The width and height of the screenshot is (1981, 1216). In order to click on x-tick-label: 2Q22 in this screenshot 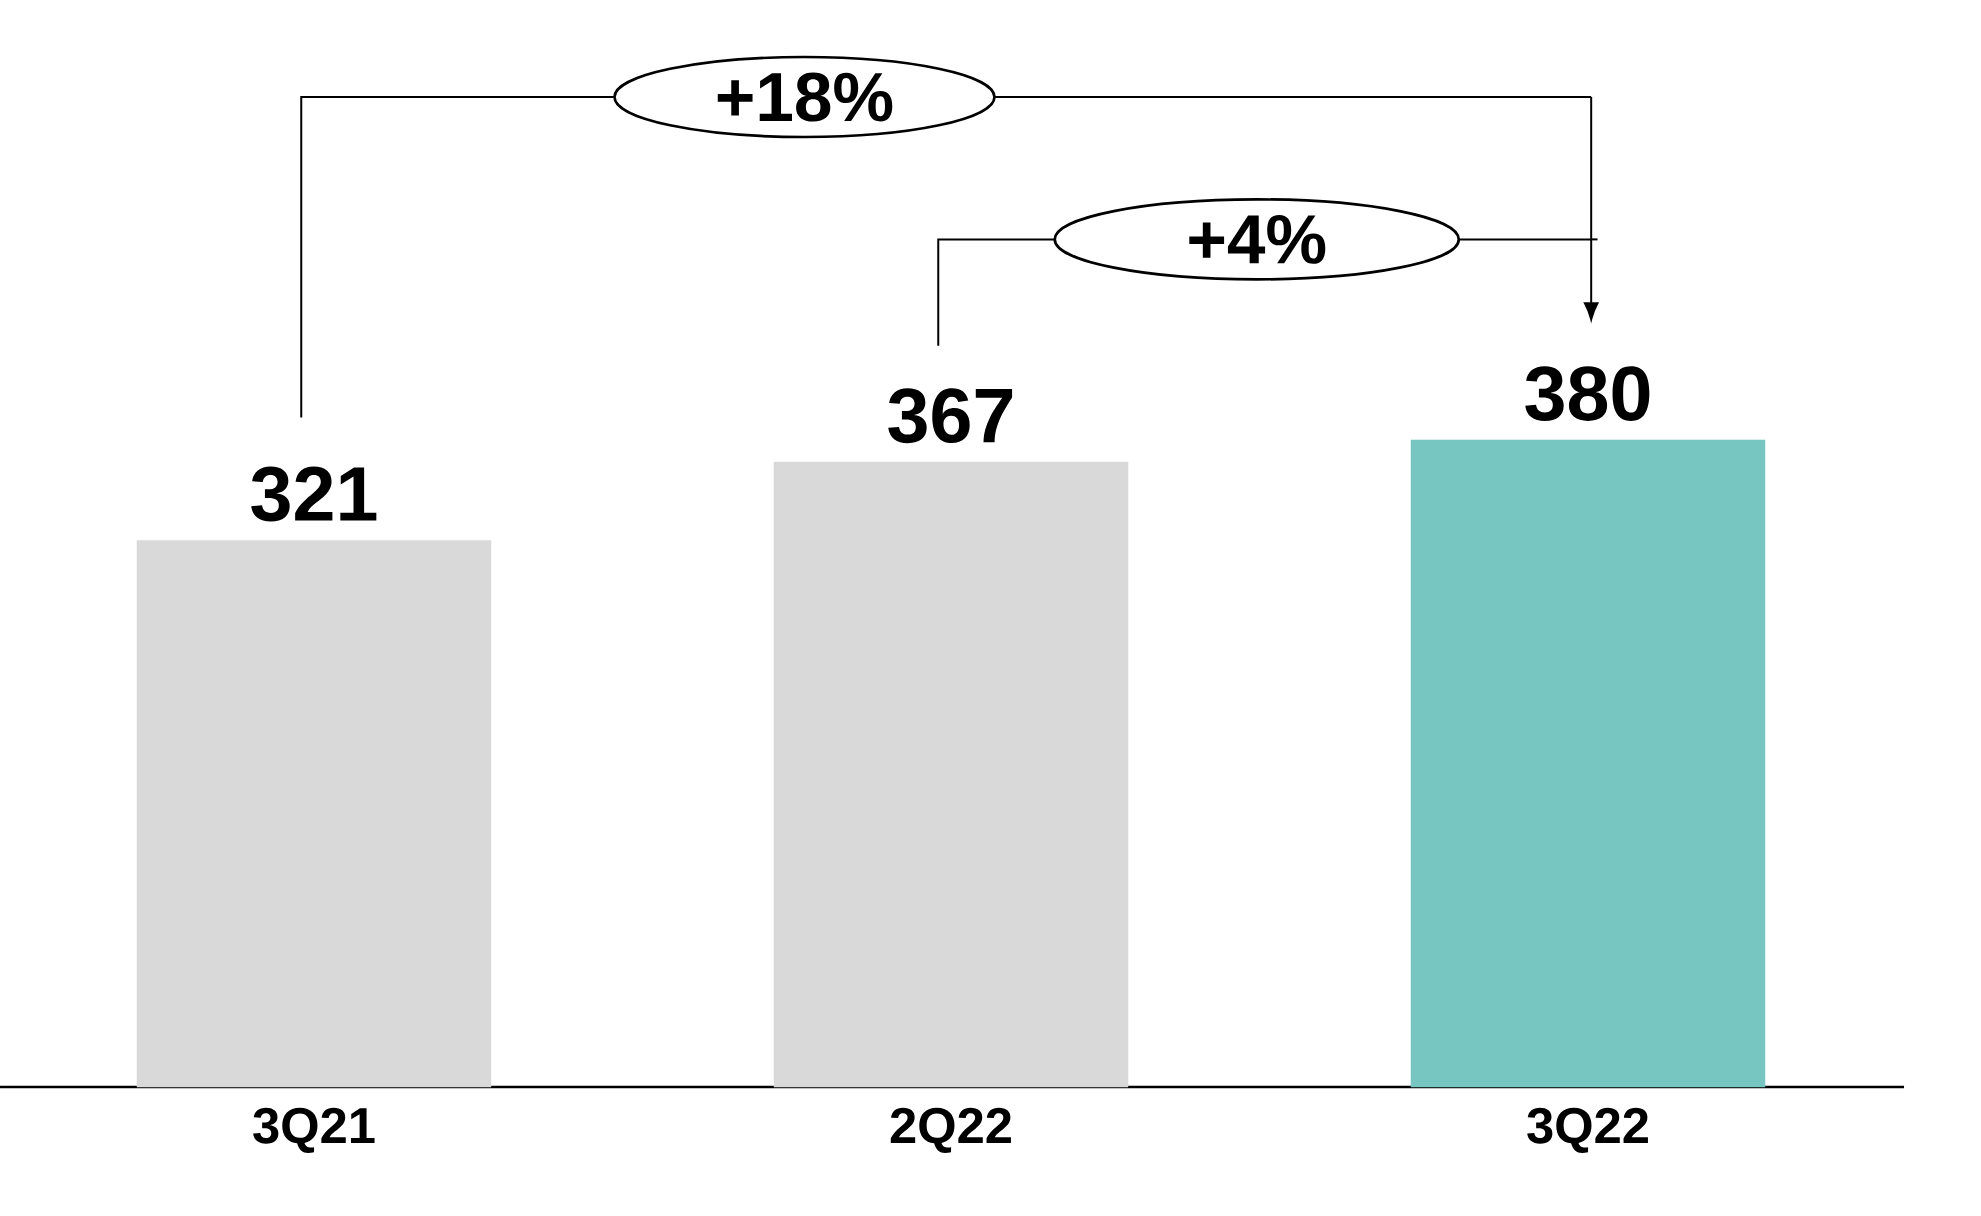, I will do `click(950, 1130)`.